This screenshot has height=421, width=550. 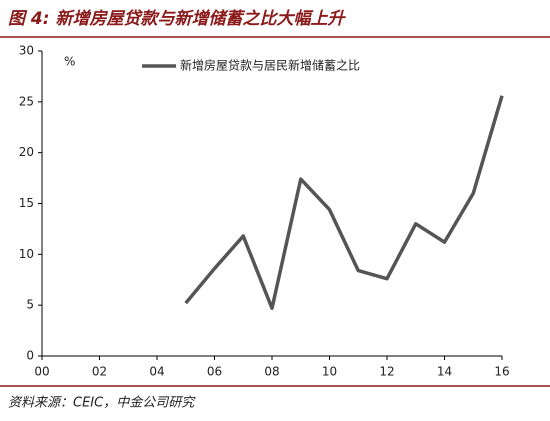 What do you see at coordinates (156, 372) in the screenshot?
I see `x-tick-label: 04` at bounding box center [156, 372].